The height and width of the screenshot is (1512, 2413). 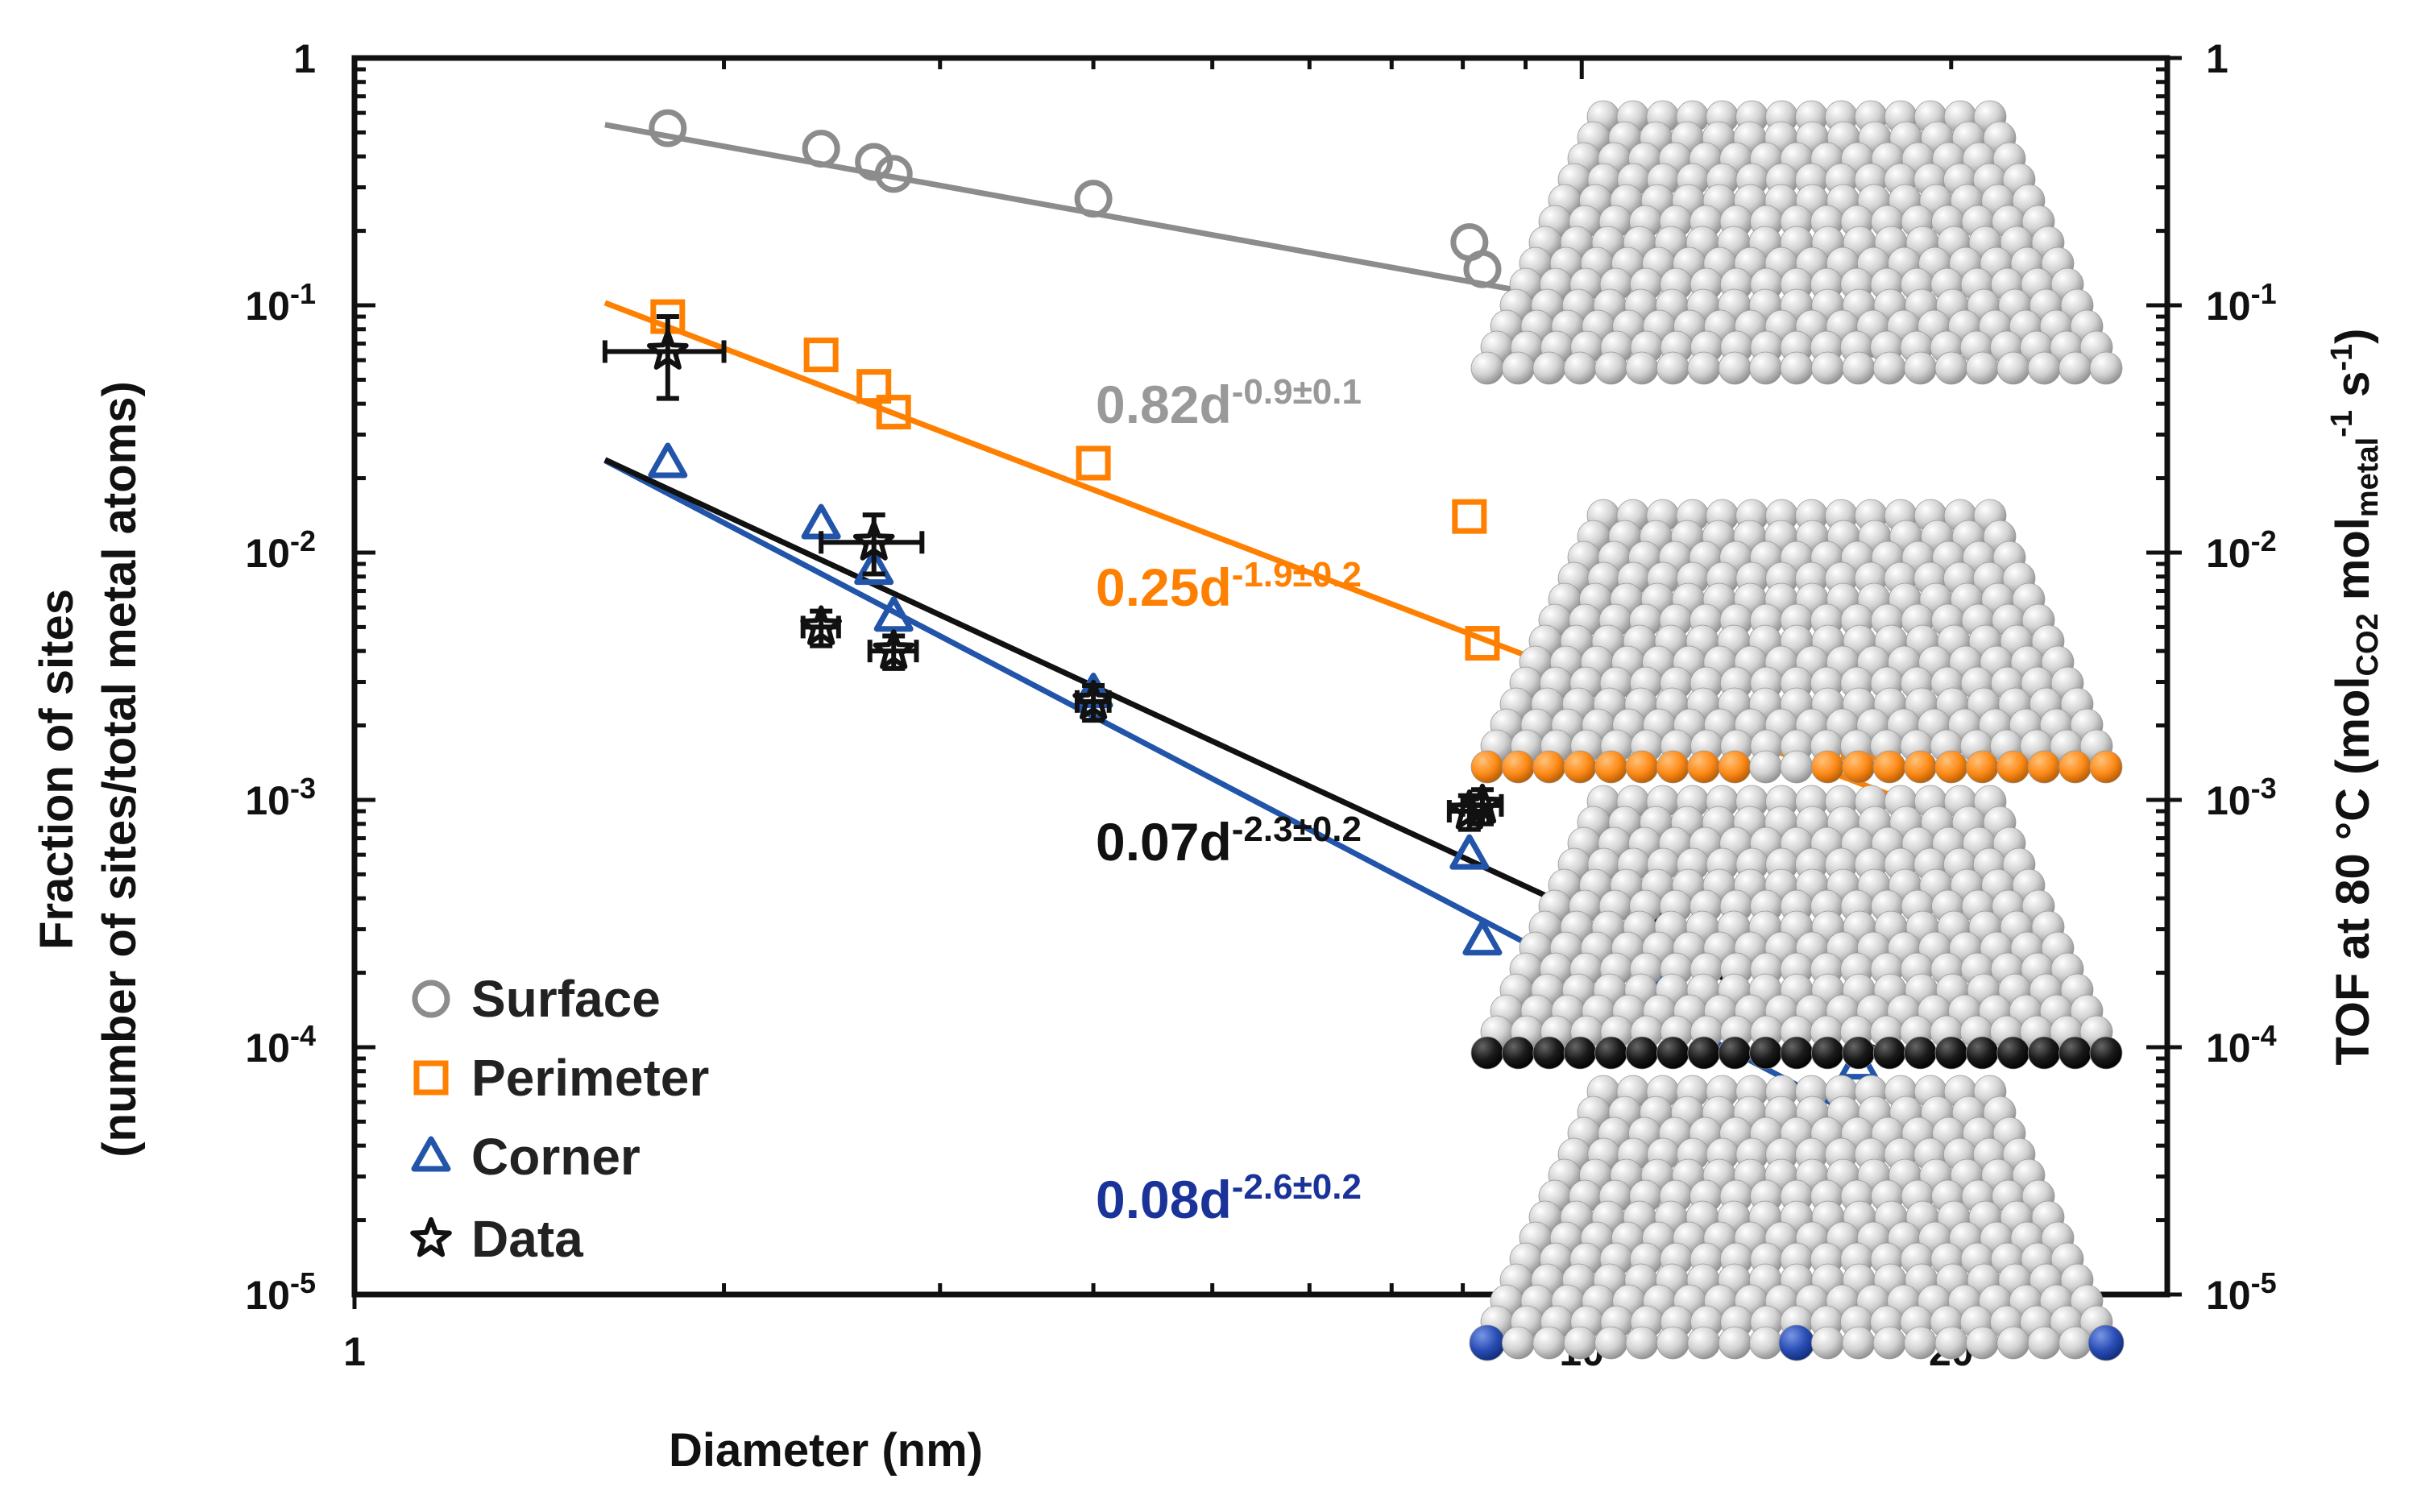 What do you see at coordinates (1297, 574) in the screenshot?
I see `fit-label-exponent: -1.9±0.2` at bounding box center [1297, 574].